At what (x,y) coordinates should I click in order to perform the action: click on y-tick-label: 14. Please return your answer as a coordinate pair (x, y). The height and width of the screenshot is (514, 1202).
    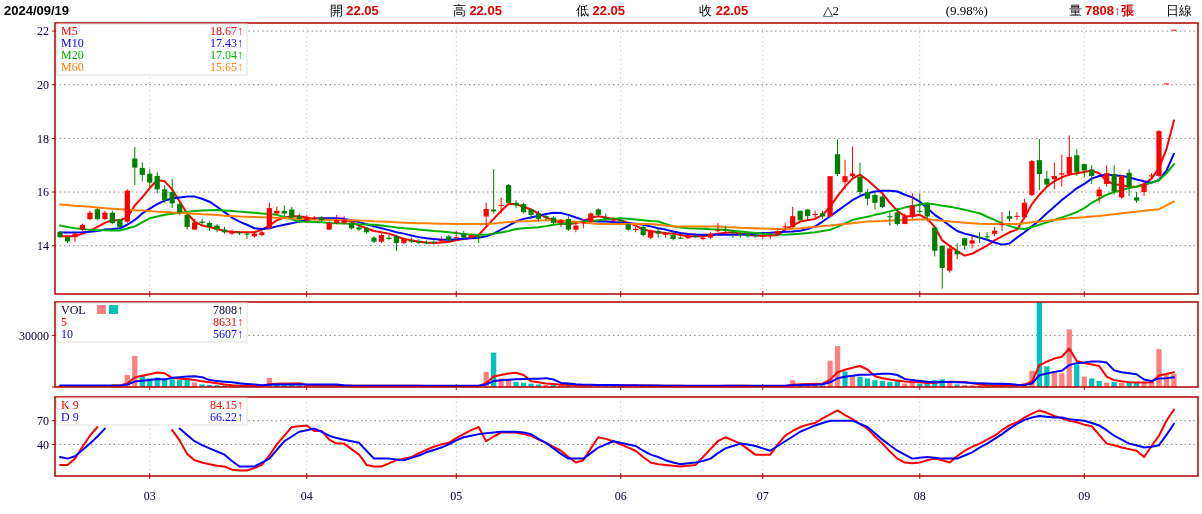
    Looking at the image, I should click on (43, 245).